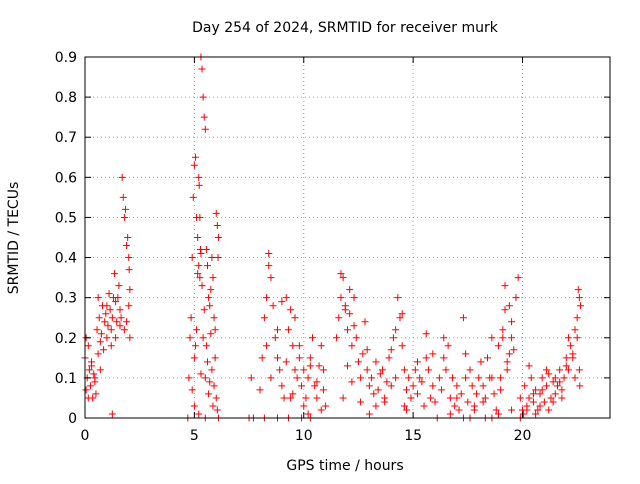  Describe the element at coordinates (14, 238) in the screenshot. I see `y-axis-title: SRMTID / TECUs` at that location.